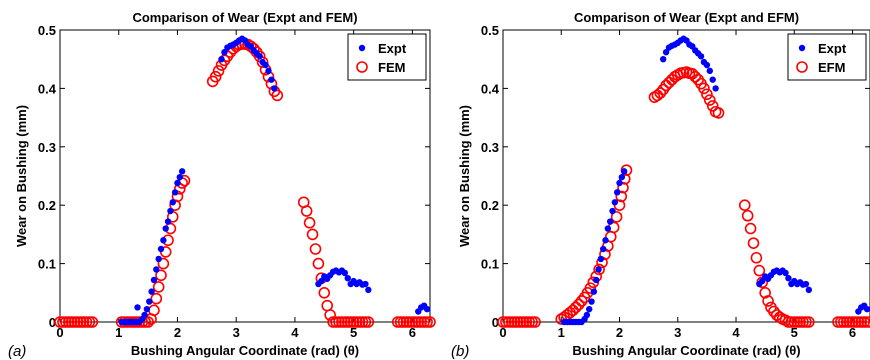 Image resolution: width=870 pixels, height=360 pixels. I want to click on chart-1-xtick-label: 6, so click(852, 332).